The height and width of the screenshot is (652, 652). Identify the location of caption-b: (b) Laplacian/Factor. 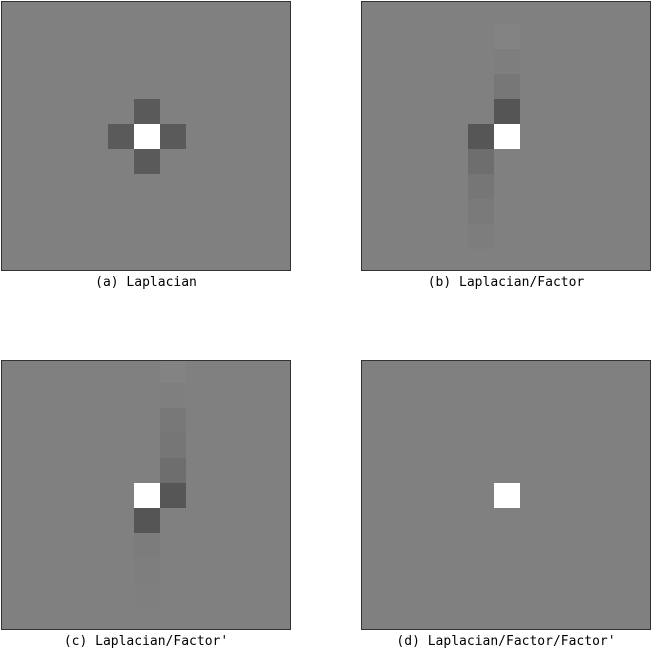
(506, 282).